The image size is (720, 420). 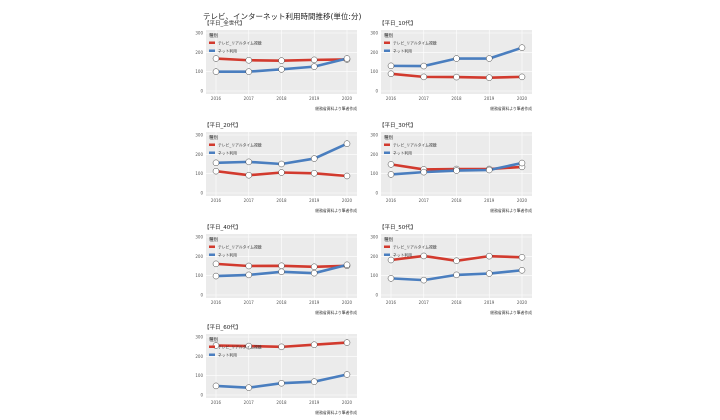 What do you see at coordinates (213, 239) in the screenshot?
I see `legend-title: 種別` at bounding box center [213, 239].